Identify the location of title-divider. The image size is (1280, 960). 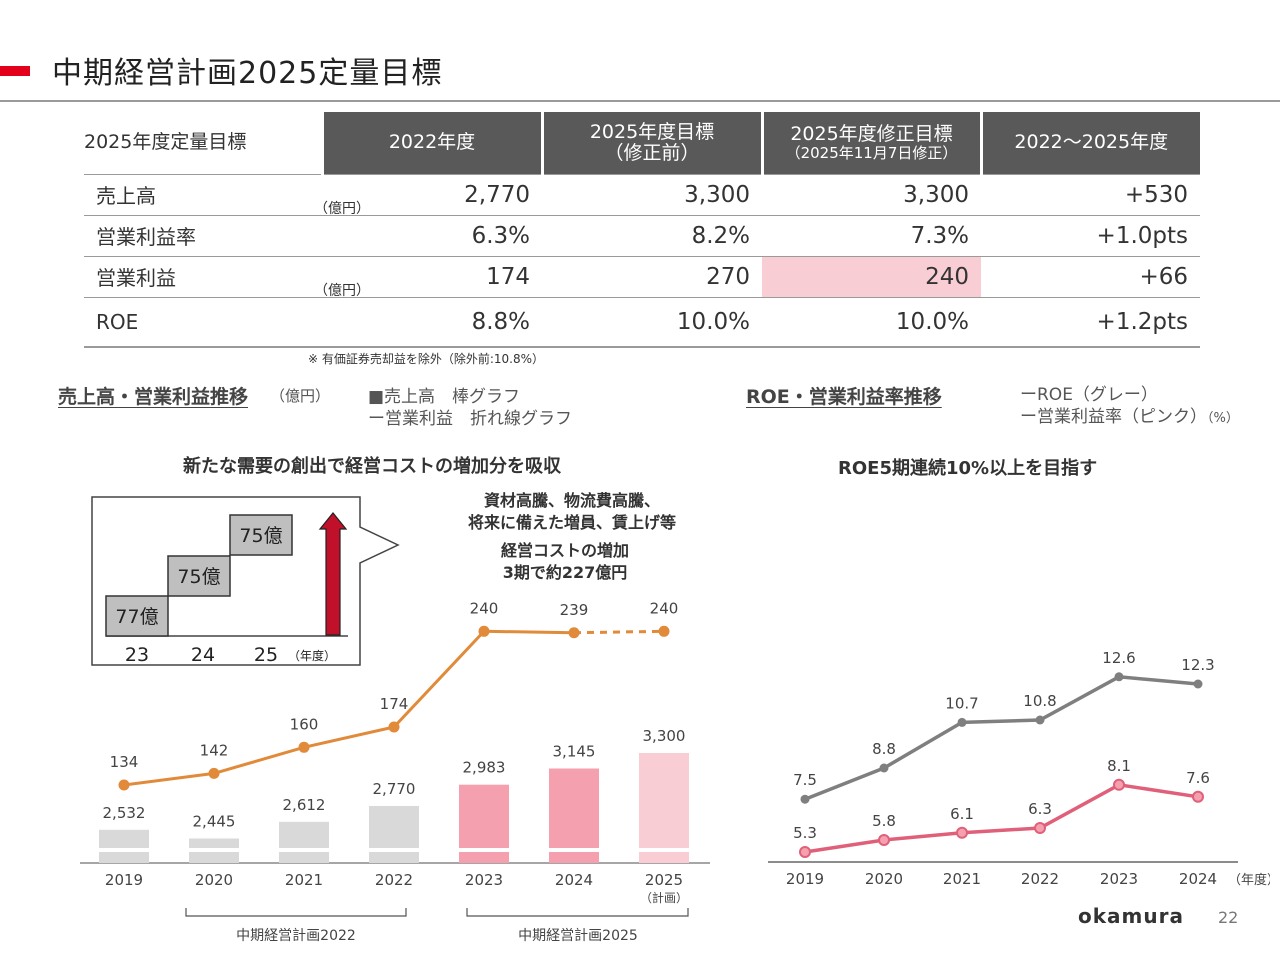
(640, 101).